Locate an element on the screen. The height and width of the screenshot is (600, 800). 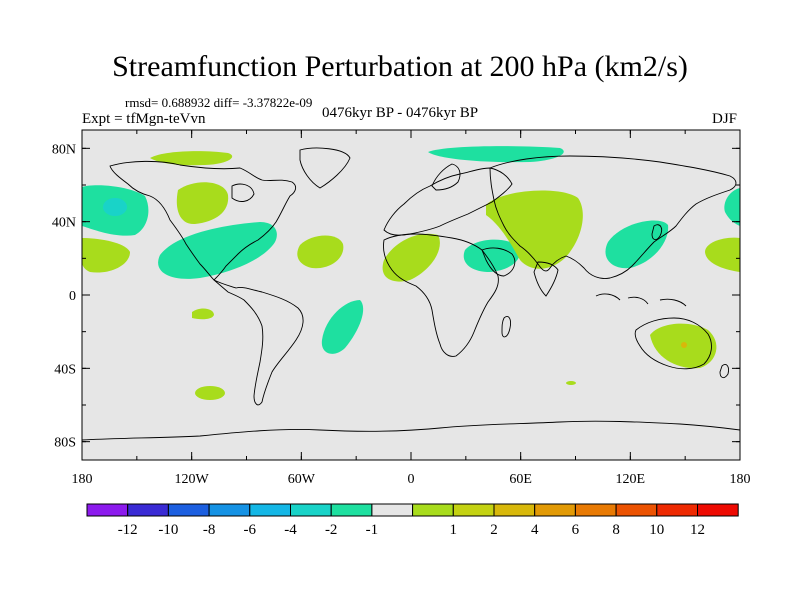
coastline-arabia is located at coordinates (498, 262).